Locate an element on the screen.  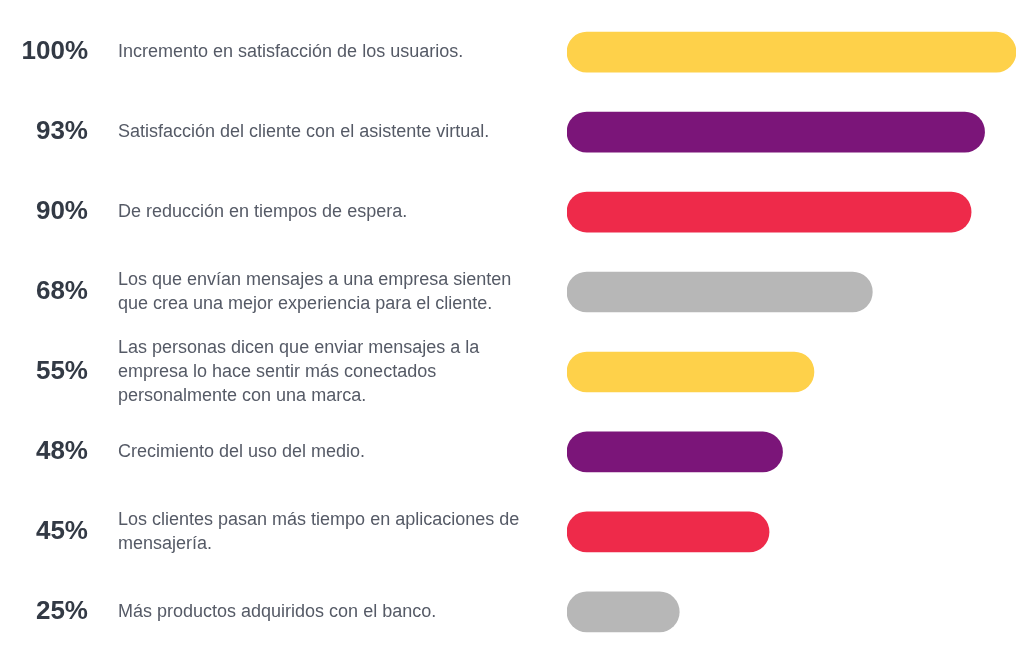
data-label: 90% is located at coordinates (61, 210).